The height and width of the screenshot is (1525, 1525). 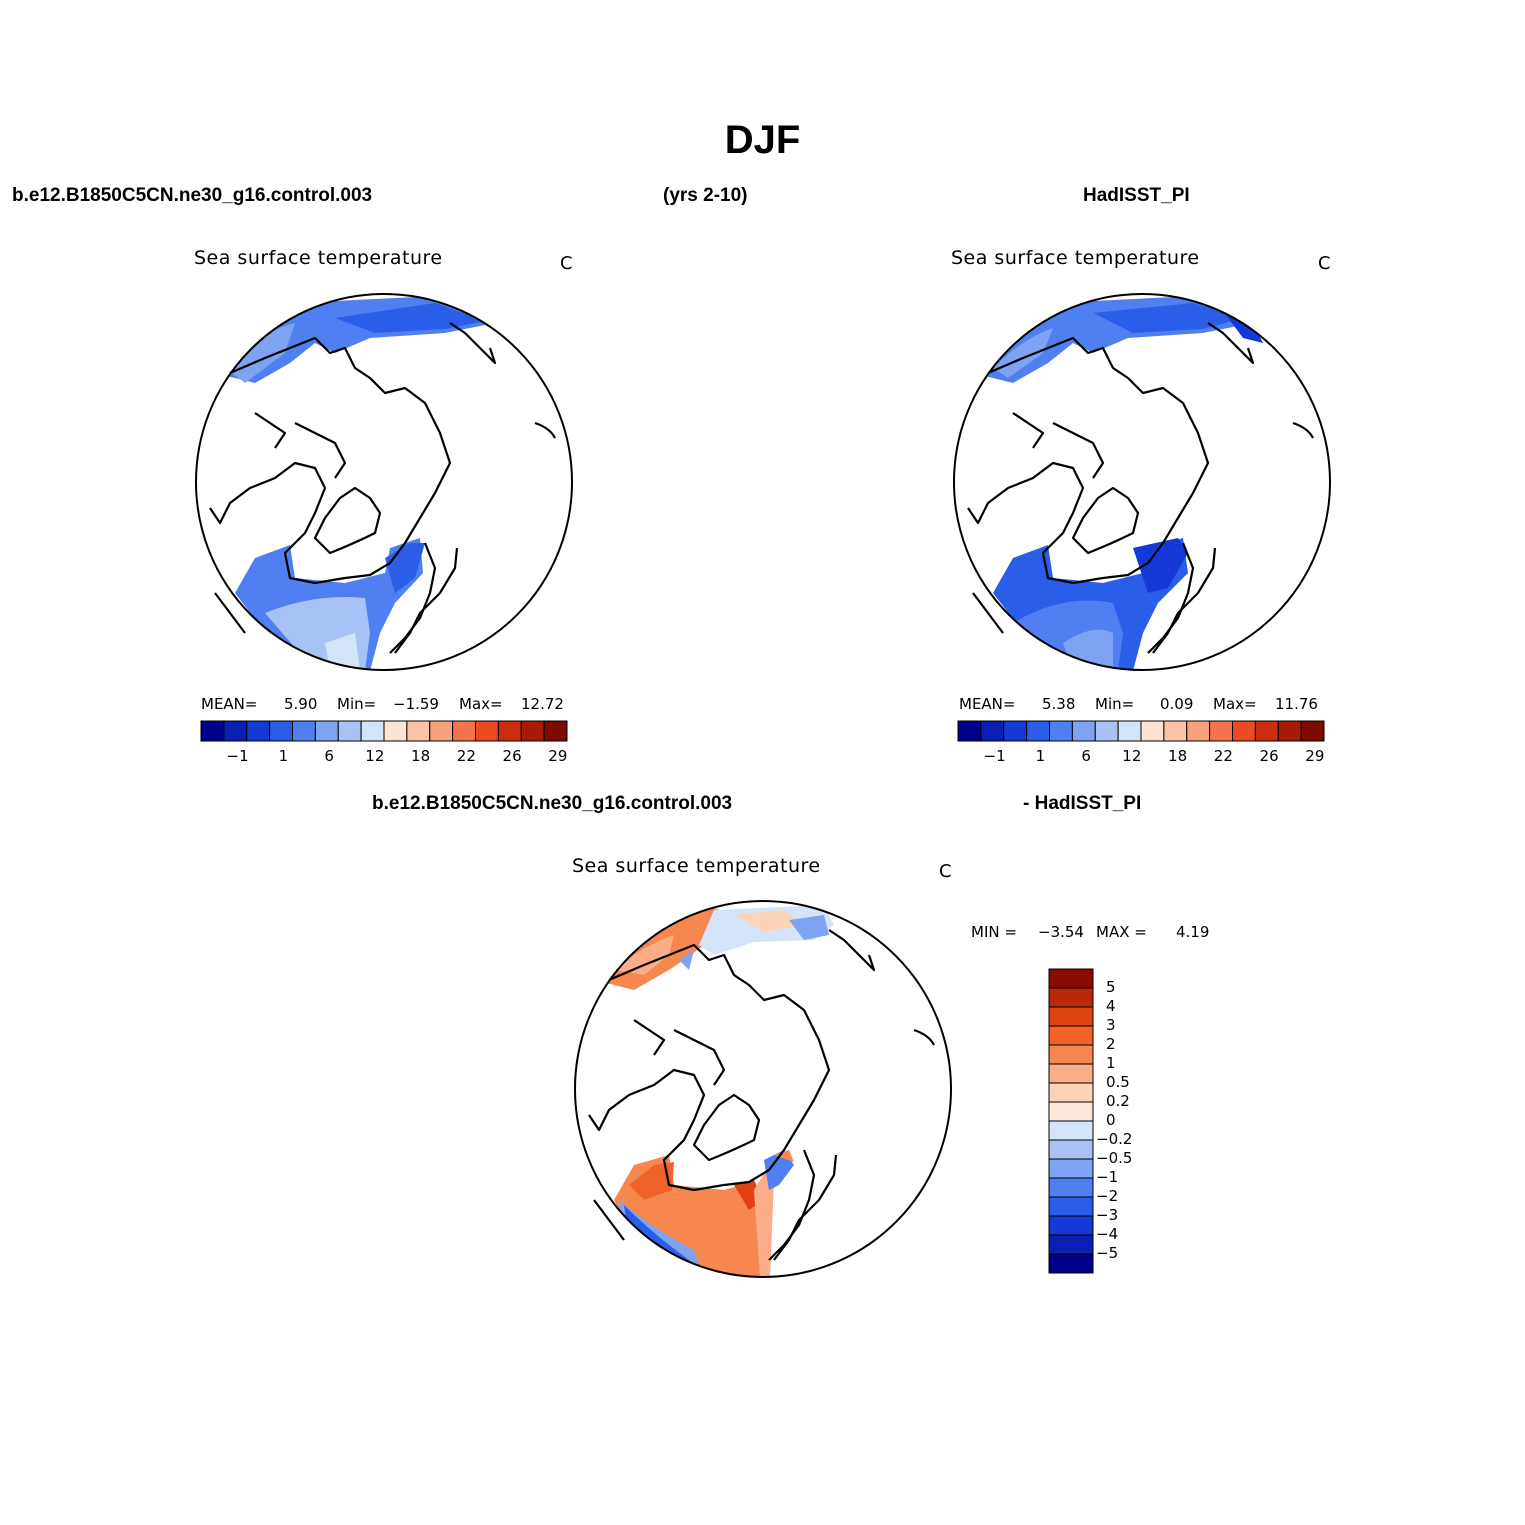 I want to click on diff-case-name: b.e12.B1850C5CN.ne30_g16.control.003, so click(x=552, y=803).